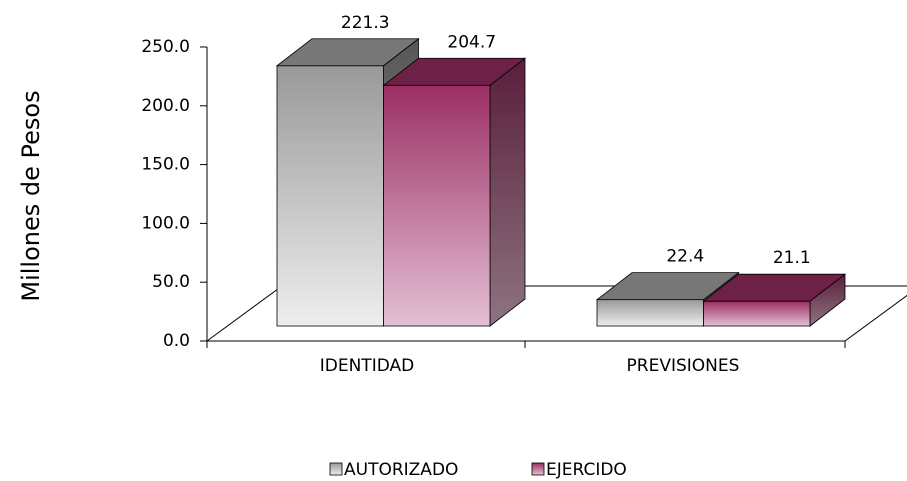  I want to click on y-tick-label: 250.0, so click(165, 47).